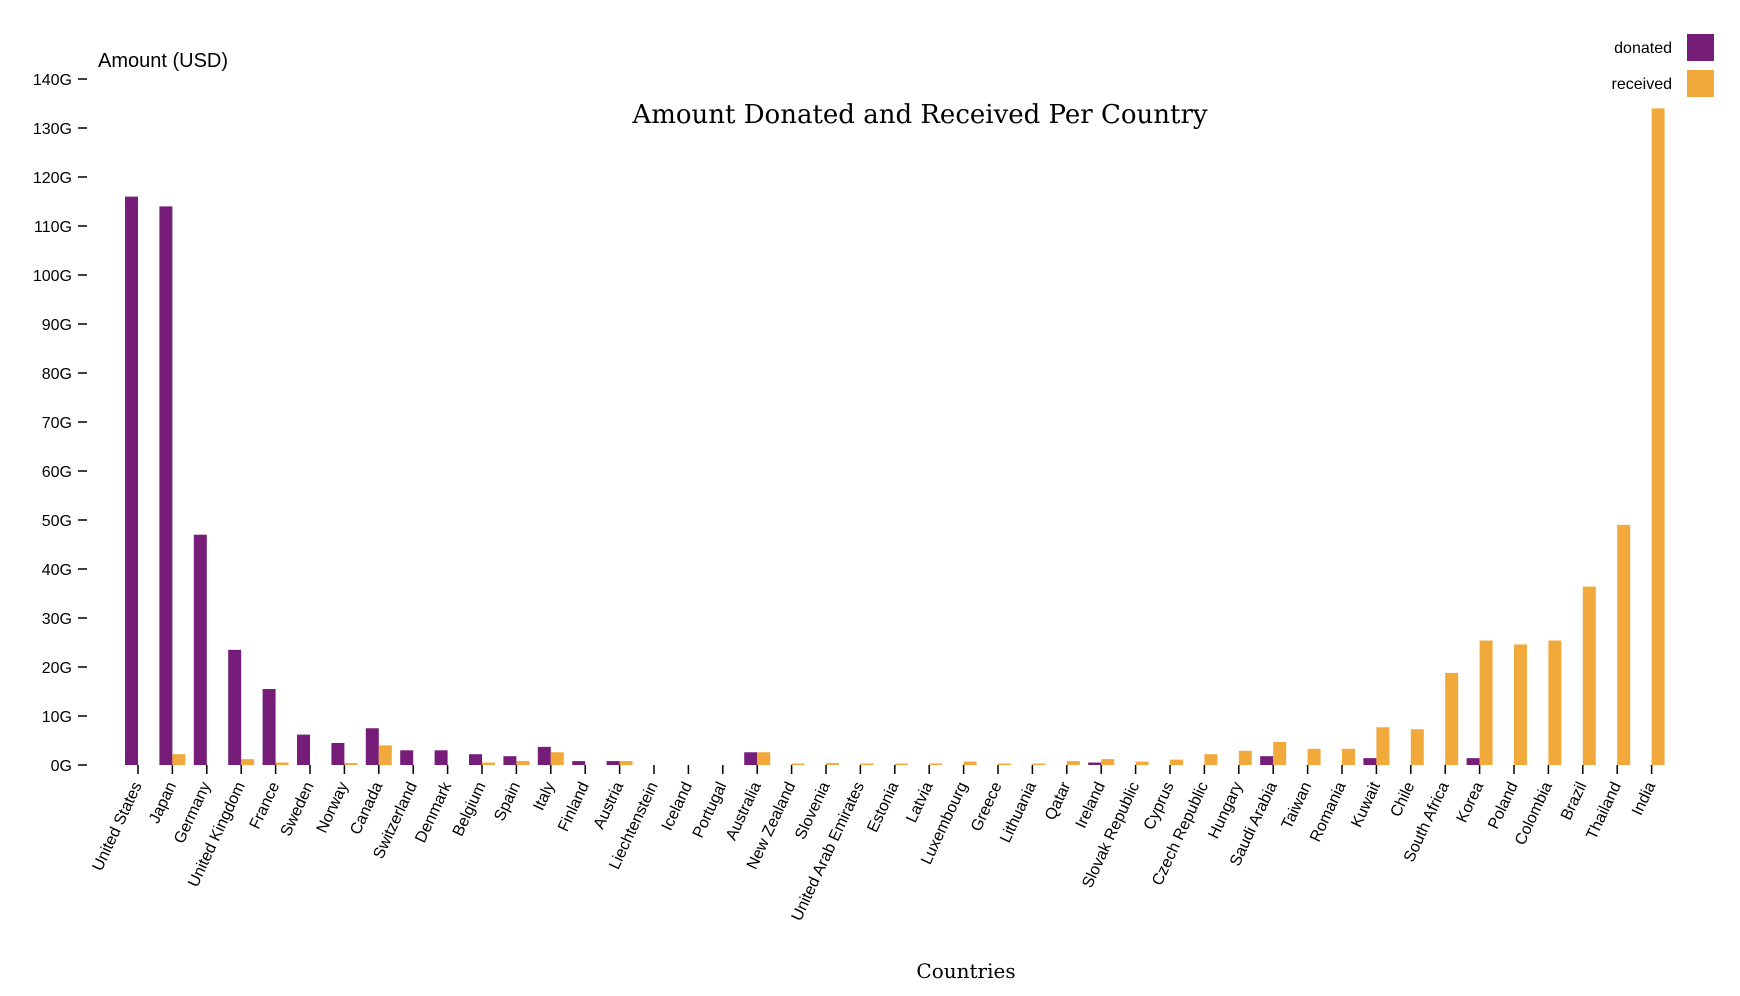  Describe the element at coordinates (1644, 798) in the screenshot. I see `x-tick-label: India` at that location.